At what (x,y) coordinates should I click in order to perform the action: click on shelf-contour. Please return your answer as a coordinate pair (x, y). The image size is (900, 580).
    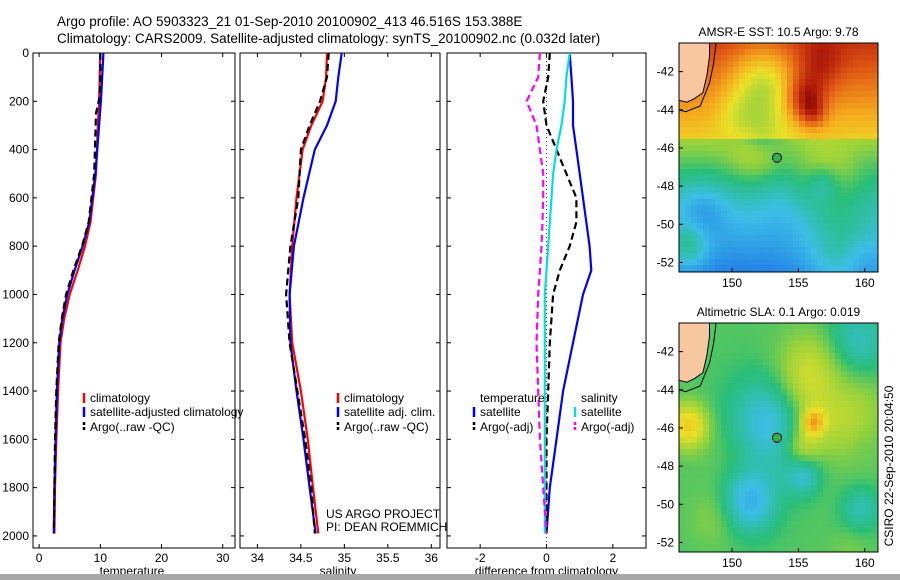
    Looking at the image, I should click on (697, 357).